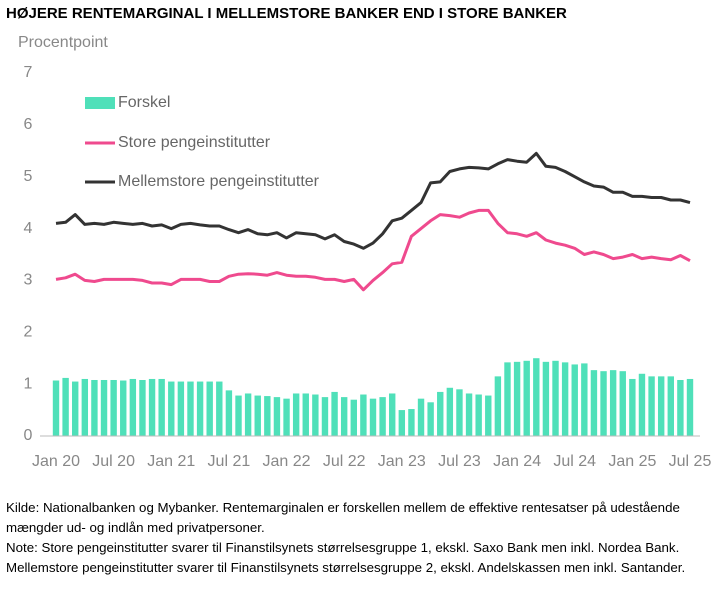 The height and width of the screenshot is (607, 720). Describe the element at coordinates (28, 280) in the screenshot. I see `y-tick-label: 3` at that location.